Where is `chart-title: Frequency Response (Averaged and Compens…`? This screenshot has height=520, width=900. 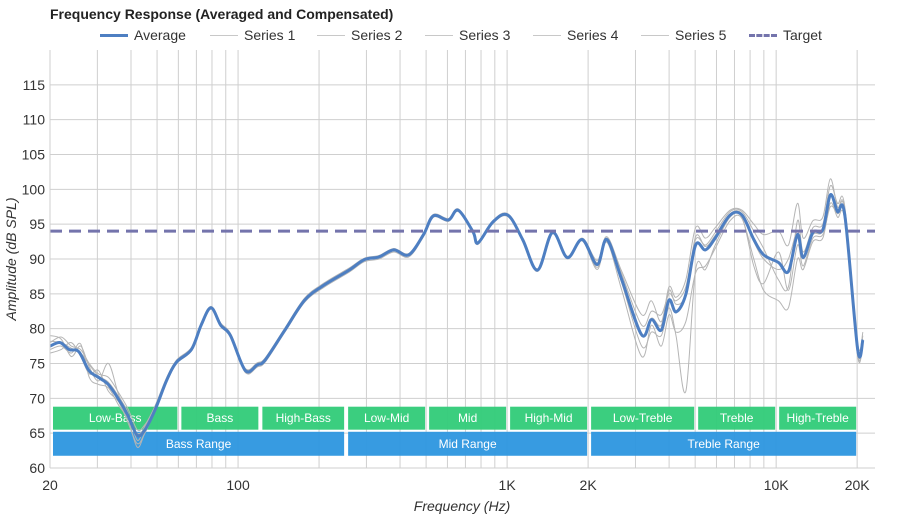
chart-title: Frequency Response (Averaged and Compens… is located at coordinates (222, 14).